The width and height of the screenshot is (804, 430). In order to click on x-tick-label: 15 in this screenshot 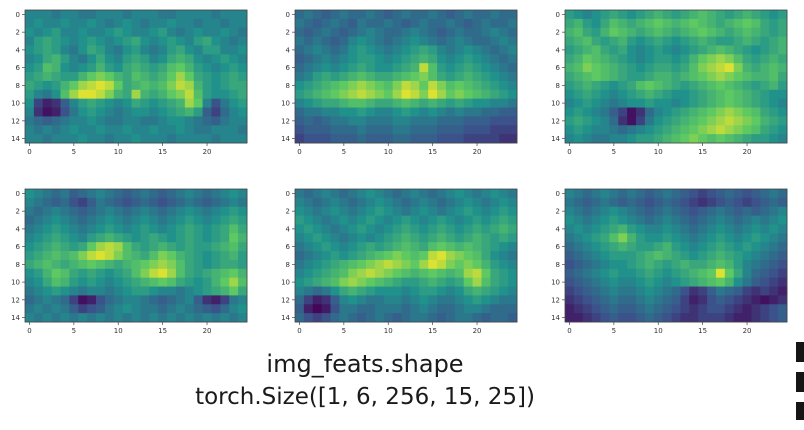, I will do `click(702, 331)`.